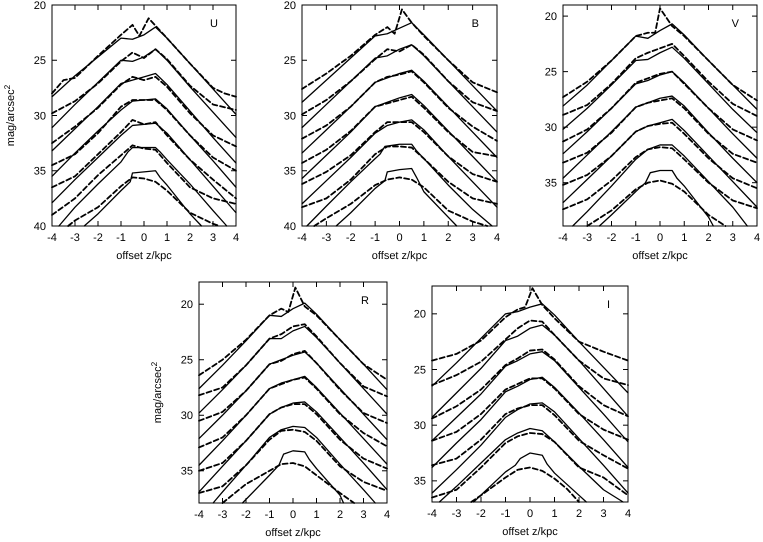 Image resolution: width=763 pixels, height=542 pixels. What do you see at coordinates (608, 305) in the screenshot?
I see `annotation: I` at bounding box center [608, 305].